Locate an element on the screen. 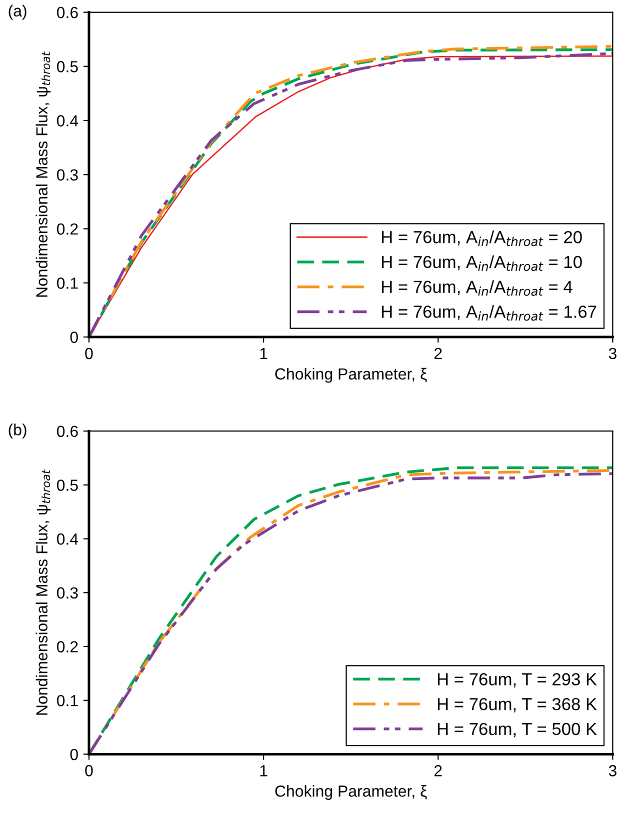 The image size is (631, 818). chart-title: (b) is located at coordinates (17, 431).